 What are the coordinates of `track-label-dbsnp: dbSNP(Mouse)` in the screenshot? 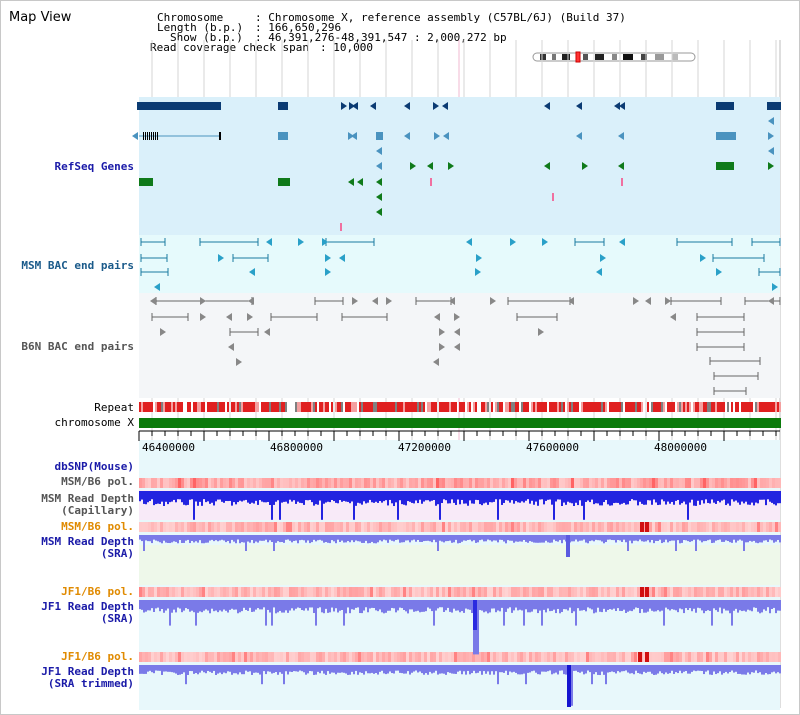 It's located at (94, 466).